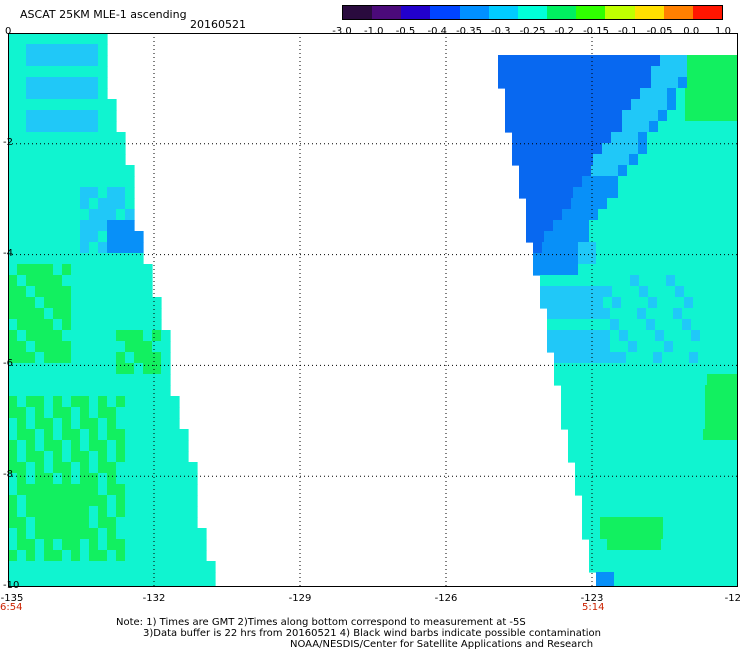 This screenshot has height=651, width=740. I want to click on latitude-label: -2, so click(8, 142).